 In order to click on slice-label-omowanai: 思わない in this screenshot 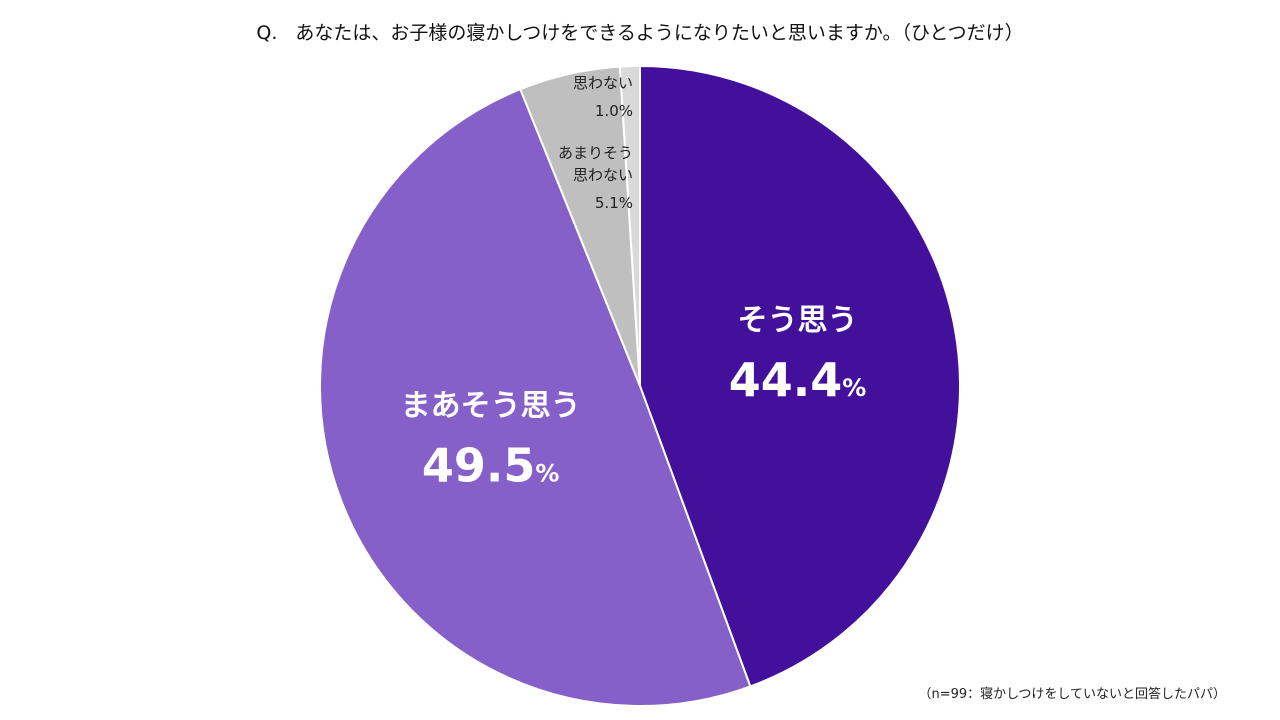, I will do `click(603, 83)`.